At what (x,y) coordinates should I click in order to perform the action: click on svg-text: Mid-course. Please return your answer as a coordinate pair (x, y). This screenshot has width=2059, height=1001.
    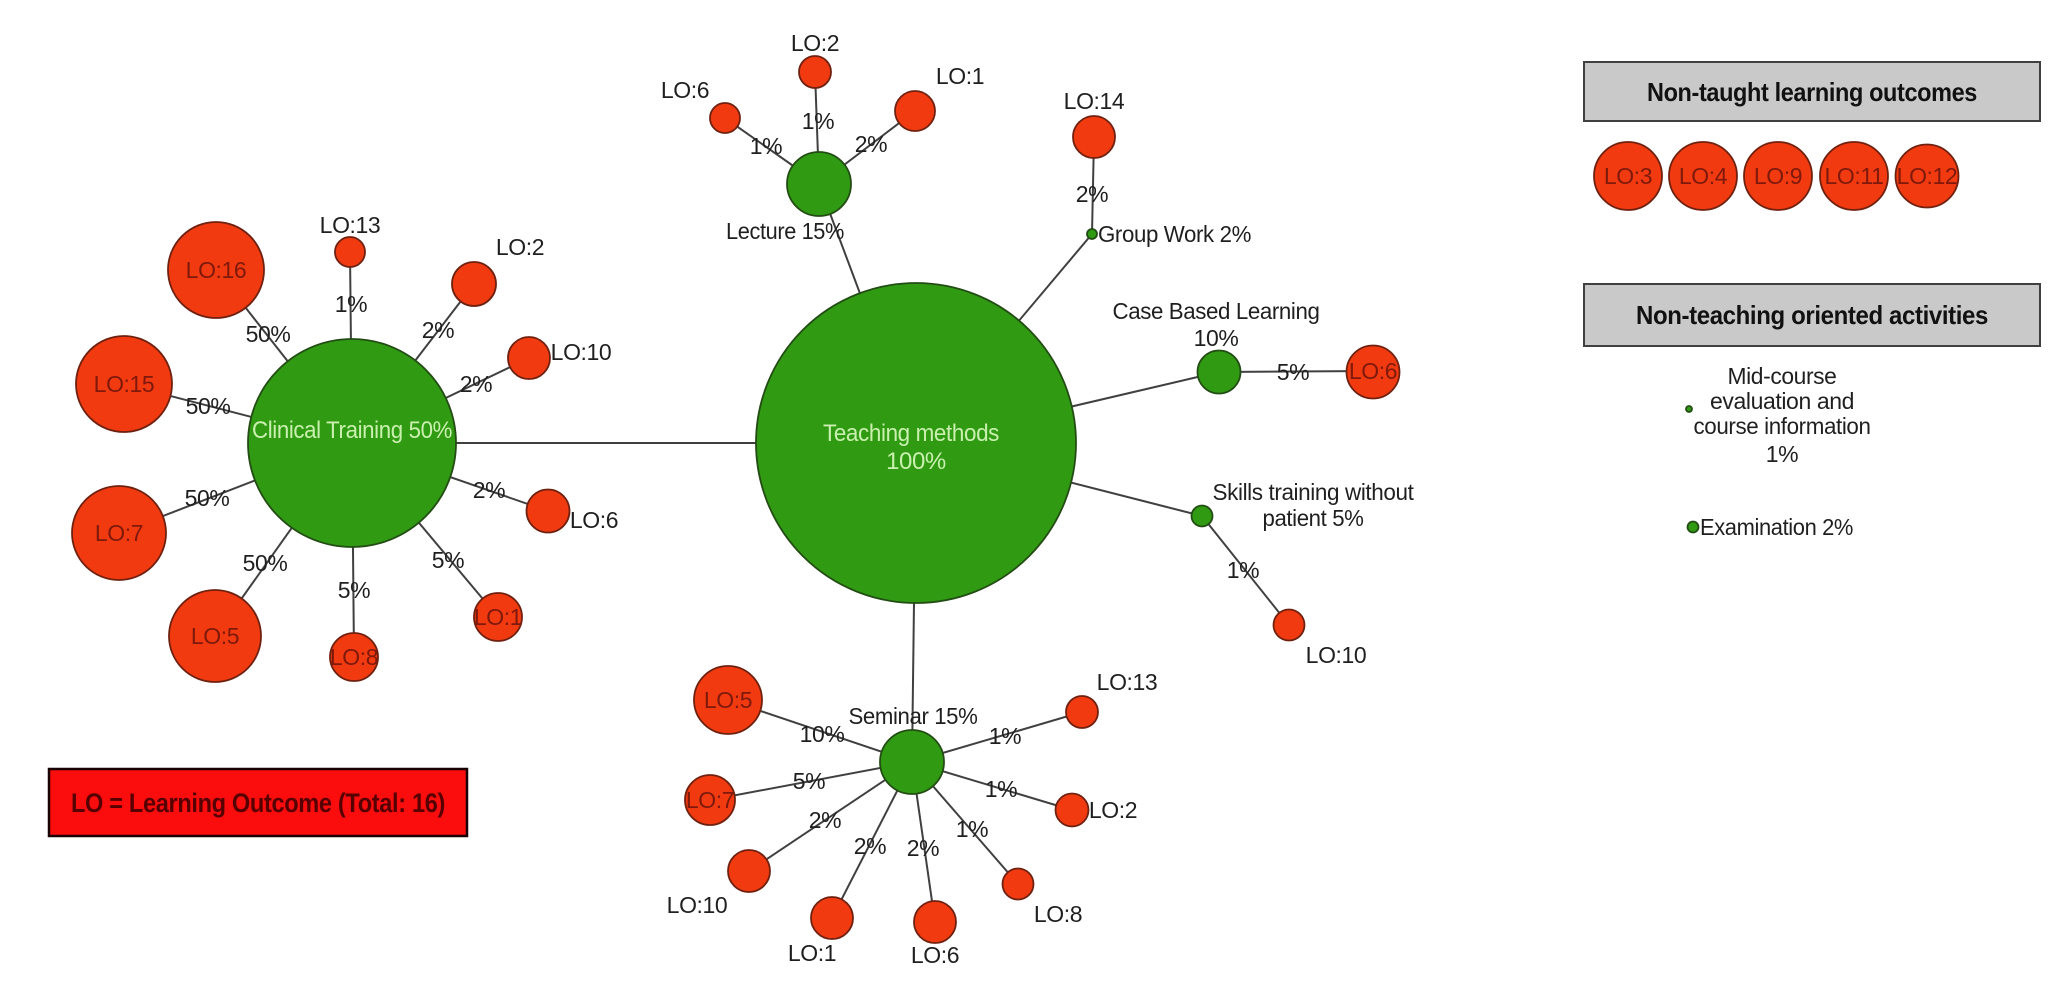
    Looking at the image, I should click on (1782, 376).